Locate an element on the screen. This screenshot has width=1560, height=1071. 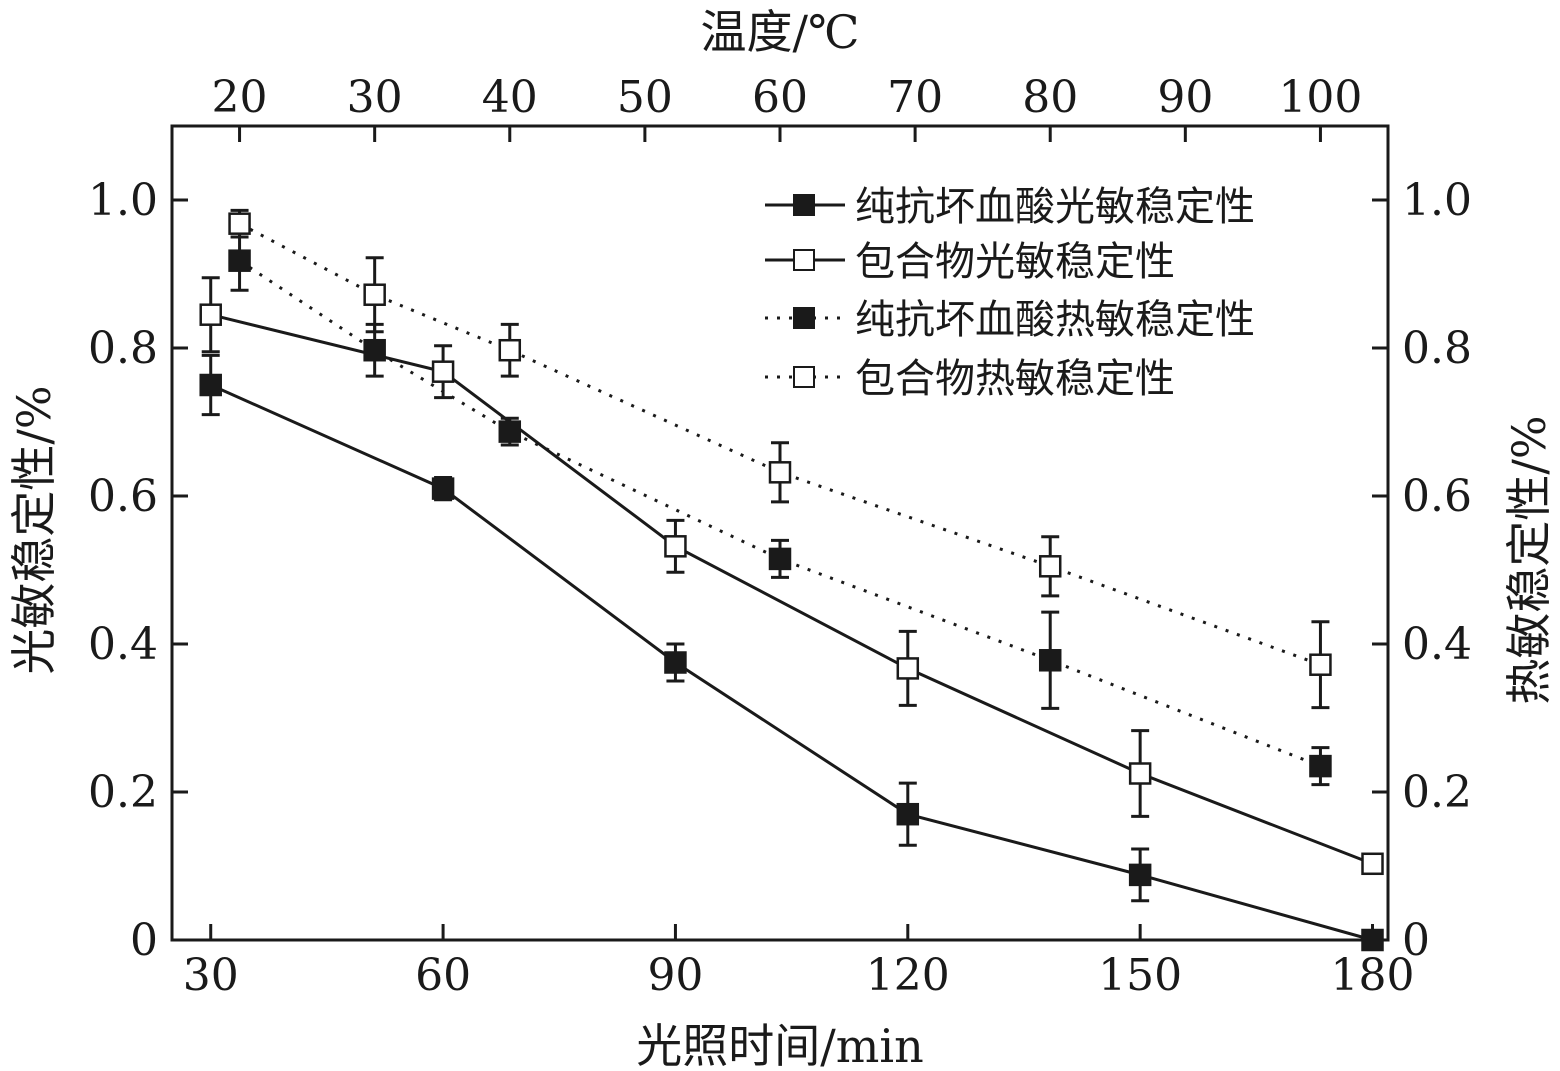
y-tick-label-right: 1.0 is located at coordinates (1437, 200).